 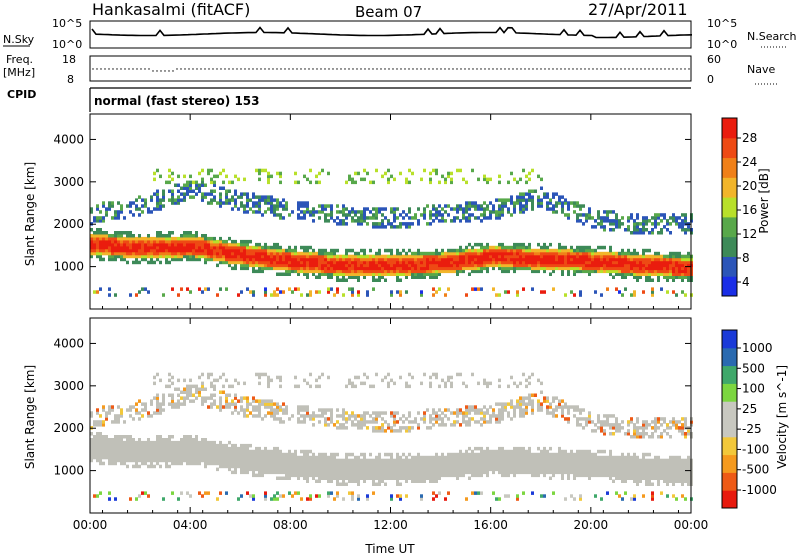 What do you see at coordinates (749, 186) in the screenshot?
I see `power-colorbar-tick-label: 20` at bounding box center [749, 186].